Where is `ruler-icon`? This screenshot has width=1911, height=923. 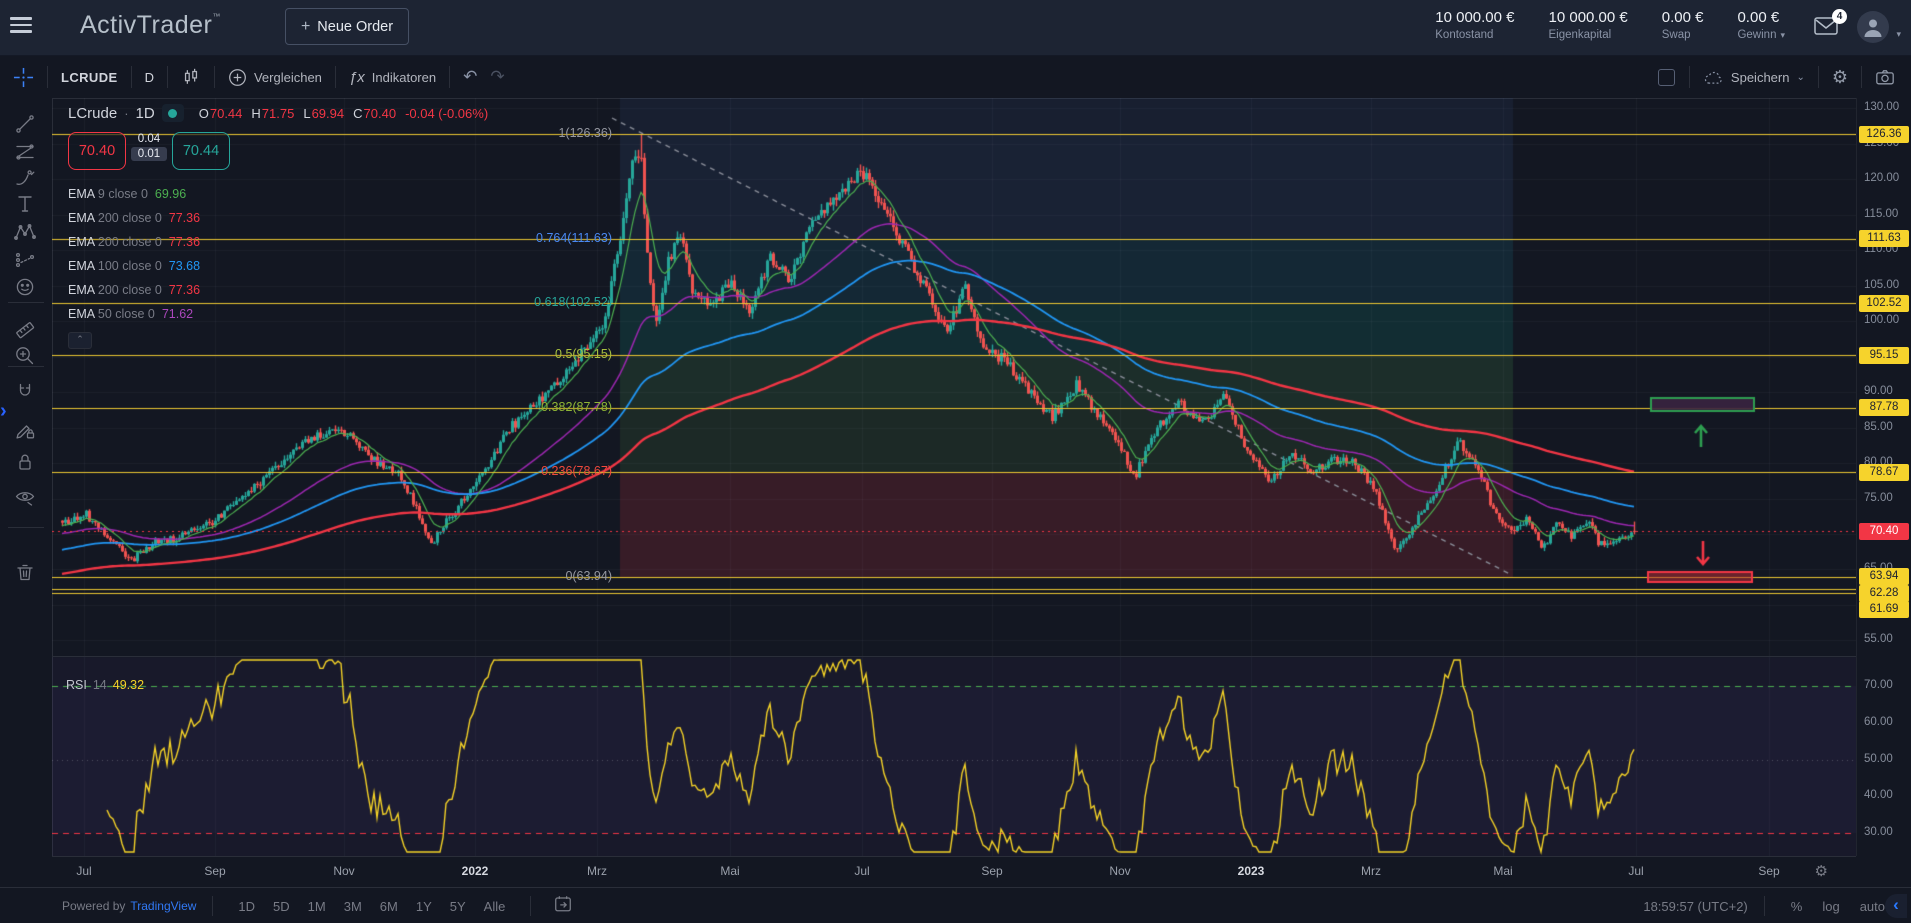
ruler-icon is located at coordinates (25, 330).